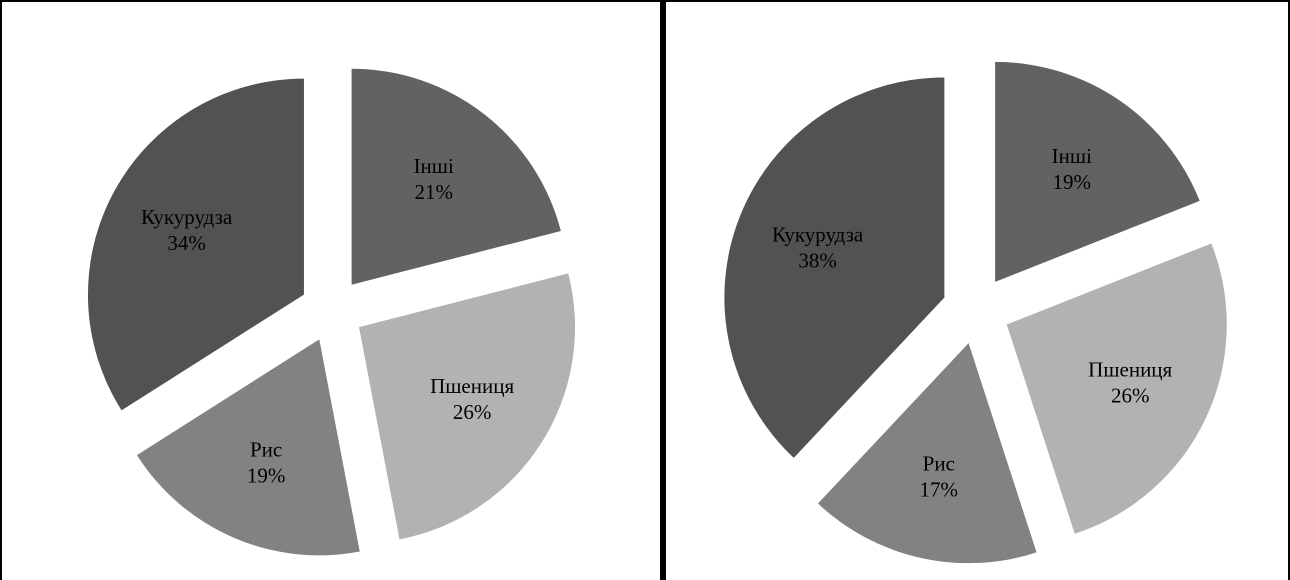 The height and width of the screenshot is (580, 1290). I want to click on pie-slice-1-left, so click(467, 406).